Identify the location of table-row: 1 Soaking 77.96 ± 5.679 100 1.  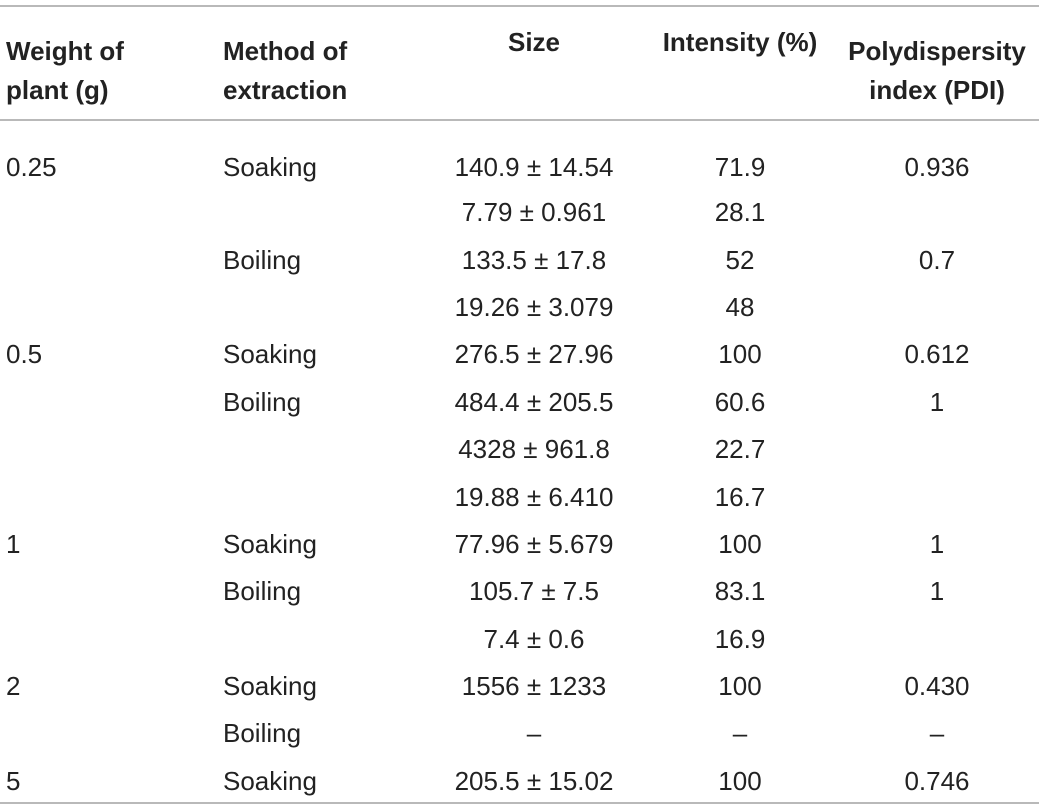
(519, 544).